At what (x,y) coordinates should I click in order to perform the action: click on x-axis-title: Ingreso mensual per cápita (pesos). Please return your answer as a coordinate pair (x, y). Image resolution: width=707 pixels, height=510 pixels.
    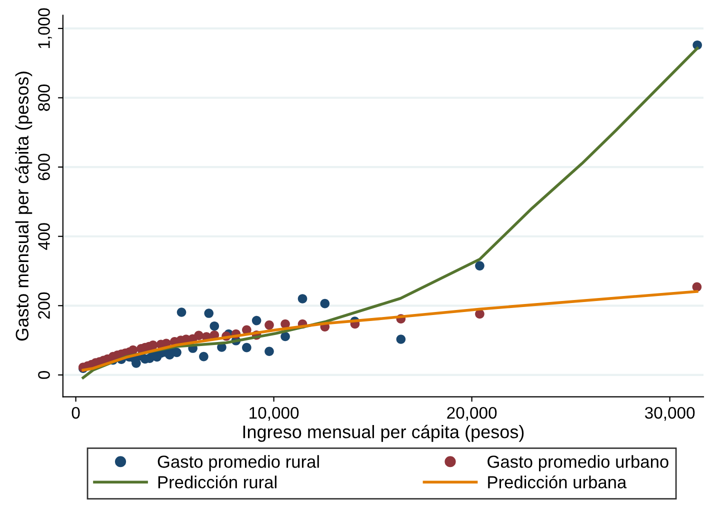
    Looking at the image, I should click on (383, 433).